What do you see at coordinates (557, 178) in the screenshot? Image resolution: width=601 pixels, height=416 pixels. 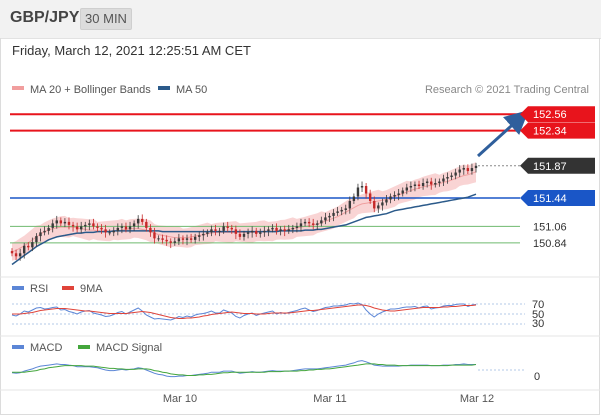 I see `level-tags: 152.56 152.34 151.87 151.44 151.06 150.84` at bounding box center [557, 178].